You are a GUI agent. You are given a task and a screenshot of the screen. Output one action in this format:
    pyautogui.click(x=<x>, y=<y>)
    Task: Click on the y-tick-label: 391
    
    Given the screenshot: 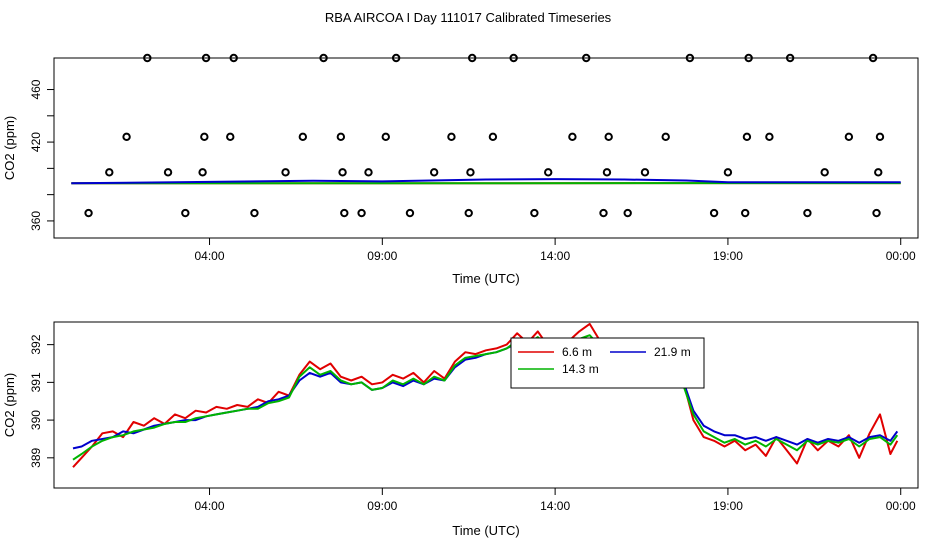 What is the action you would take?
    pyautogui.click(x=36, y=382)
    